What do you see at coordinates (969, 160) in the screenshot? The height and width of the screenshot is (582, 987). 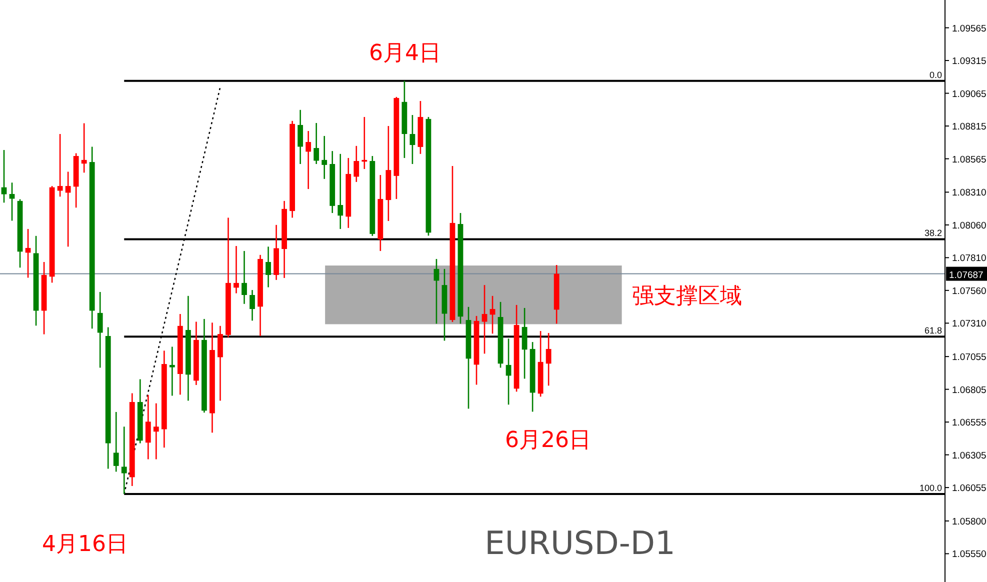 I see `y-tick-label: 1.08565` at bounding box center [969, 160].